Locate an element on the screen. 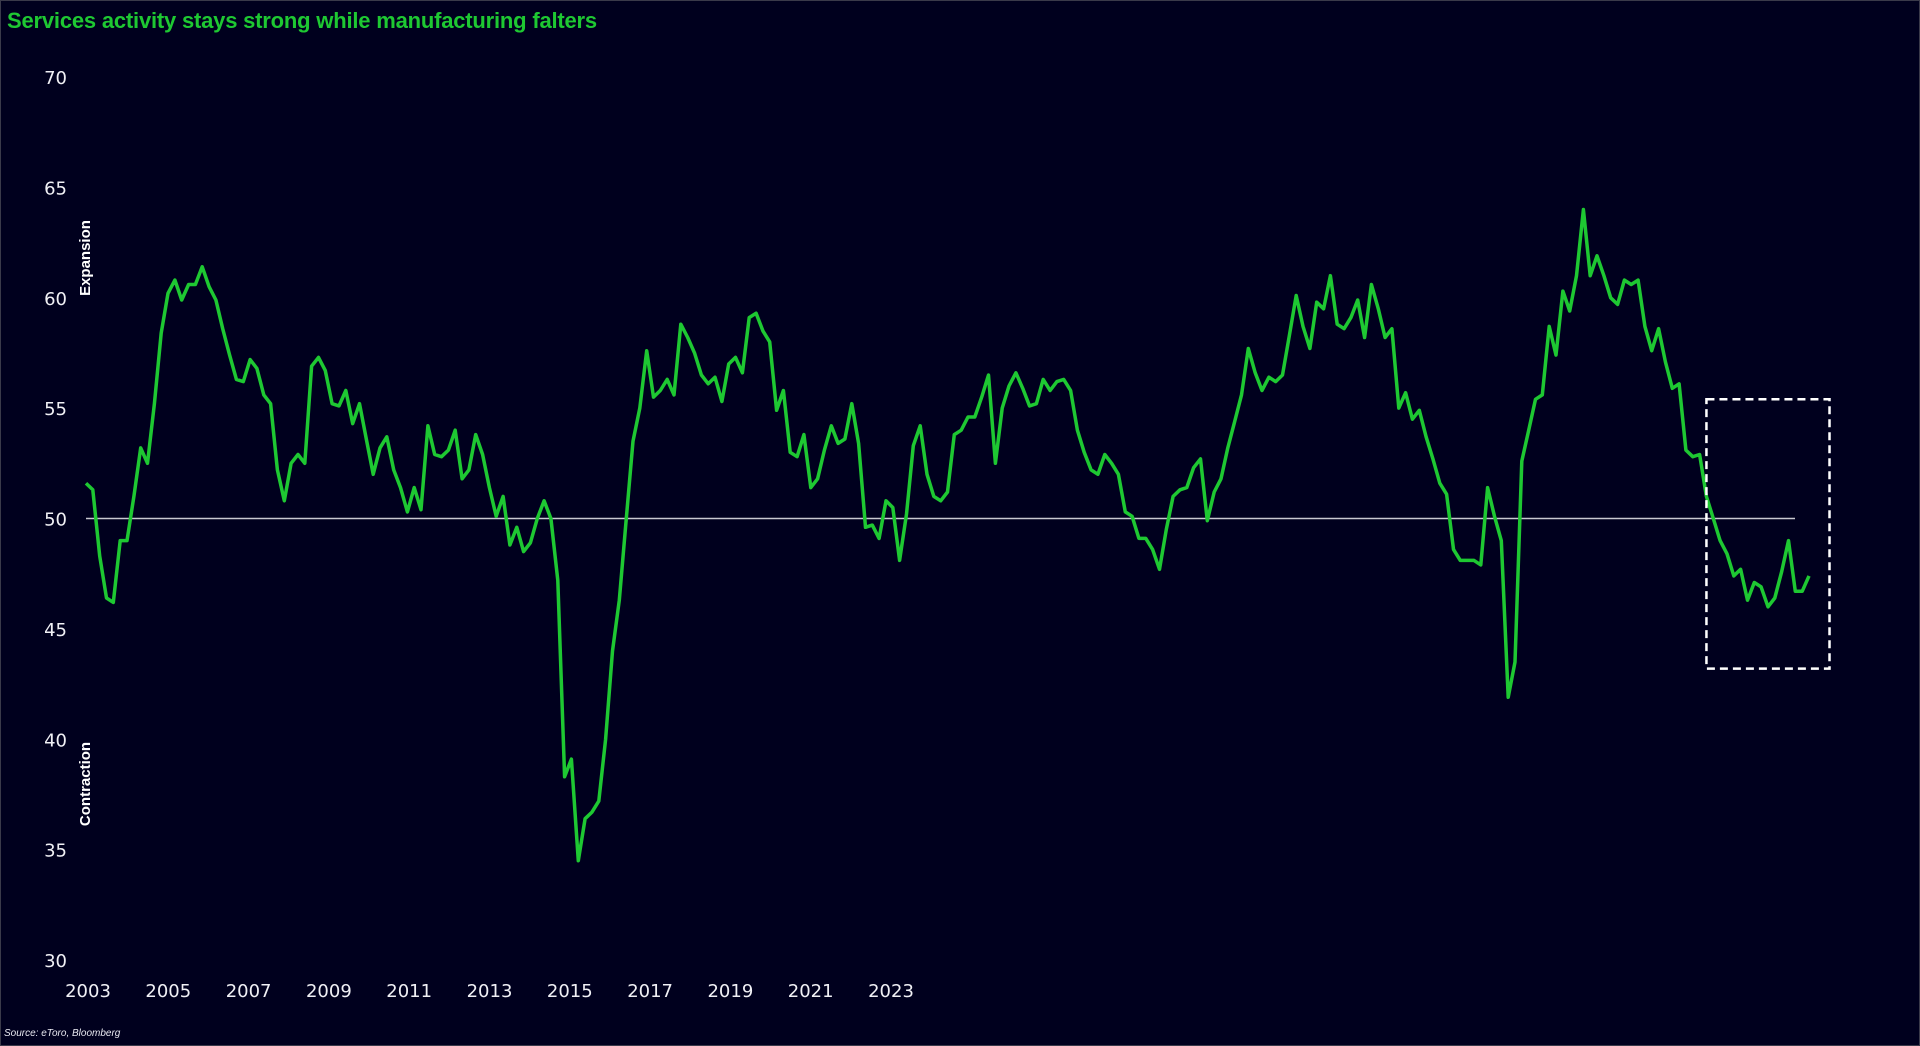  source-note: Source: eToro, Bloomberg is located at coordinates (62, 1033).